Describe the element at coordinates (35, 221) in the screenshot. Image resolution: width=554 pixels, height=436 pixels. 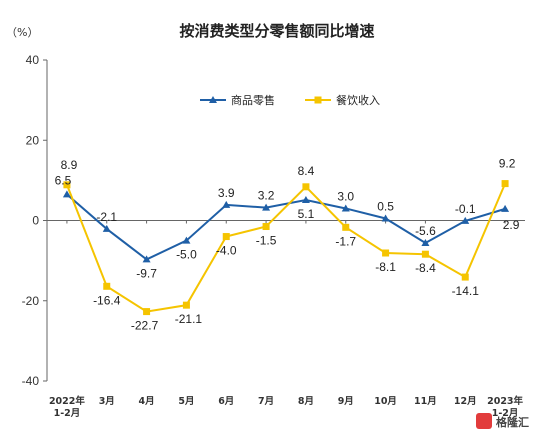
I see `y-tick-label: 0` at that location.